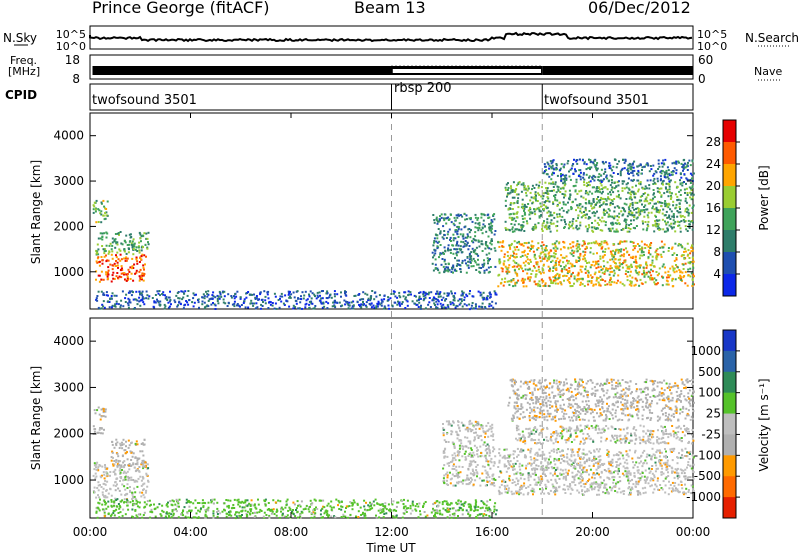 Image resolution: width=800 pixels, height=554 pixels. What do you see at coordinates (107, 233) in the screenshot?
I see `power-region-2-point` at bounding box center [107, 233].